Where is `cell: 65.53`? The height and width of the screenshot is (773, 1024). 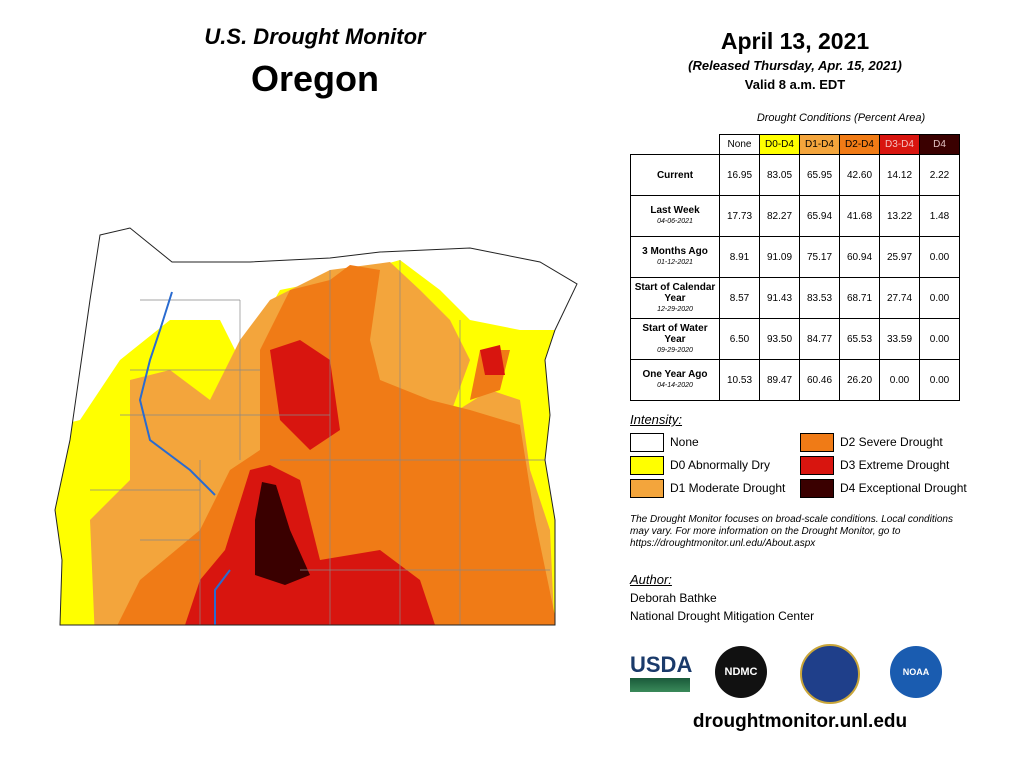
cell: 65.53 is located at coordinates (859, 339).